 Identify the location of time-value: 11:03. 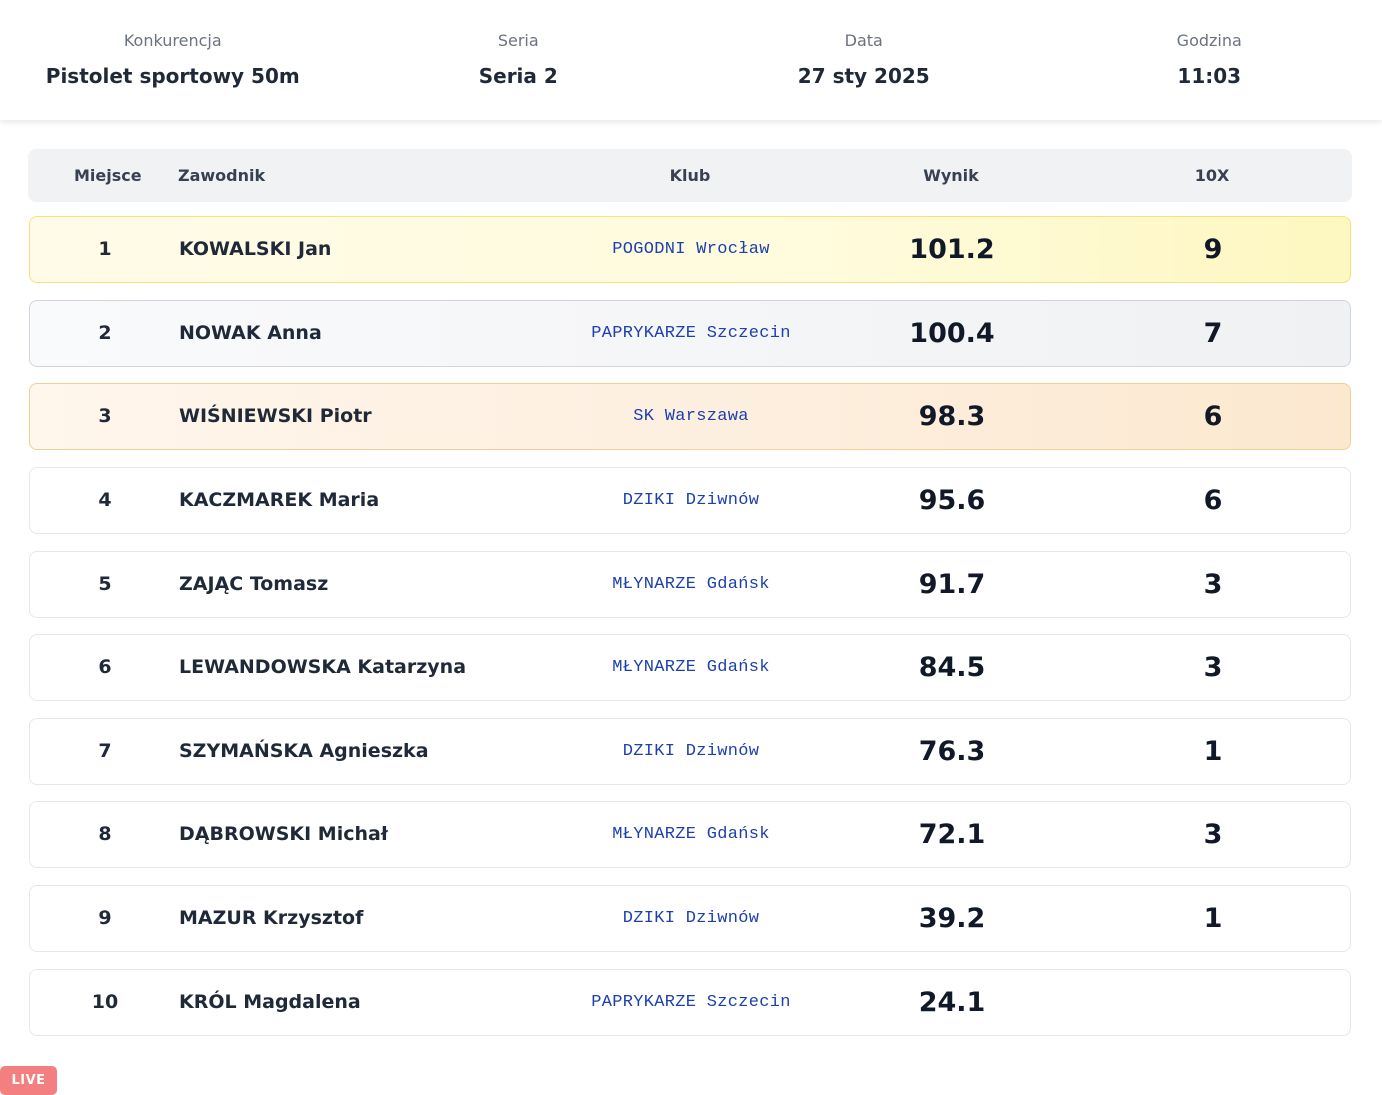
(1209, 76).